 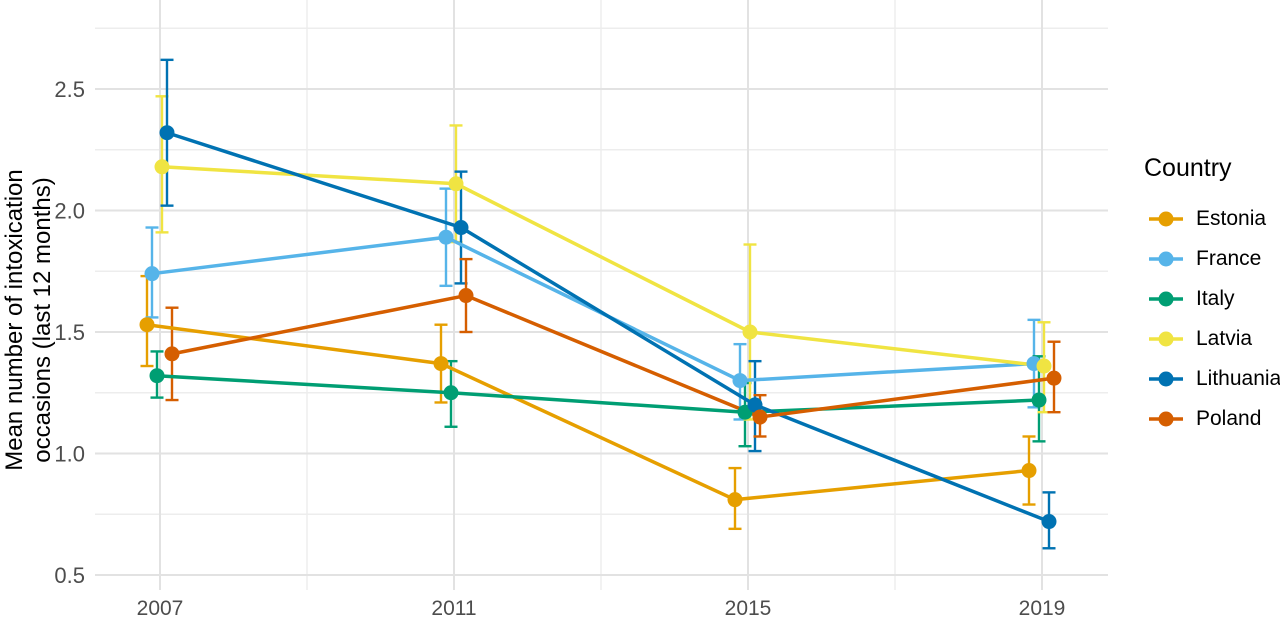 I want to click on legend-item-label: Poland, so click(x=1229, y=418).